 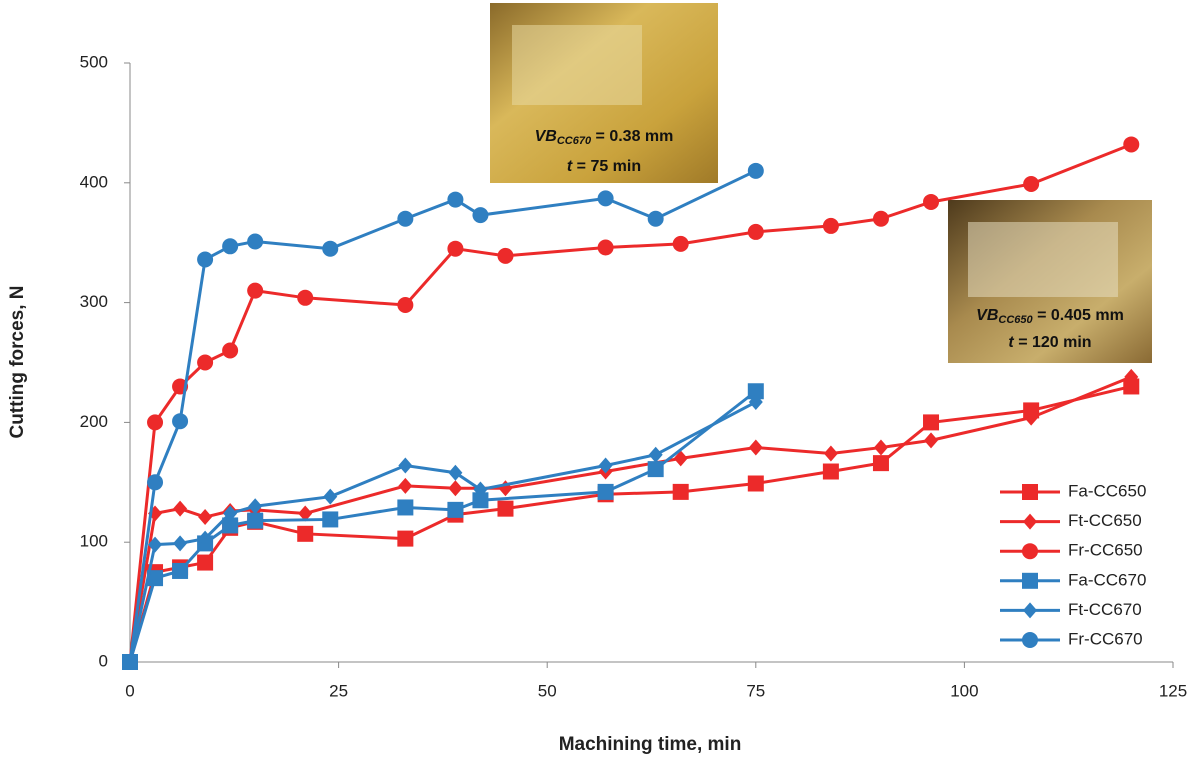 What do you see at coordinates (1015, 320) in the screenshot?
I see `annotation-subscript: CC650` at bounding box center [1015, 320].